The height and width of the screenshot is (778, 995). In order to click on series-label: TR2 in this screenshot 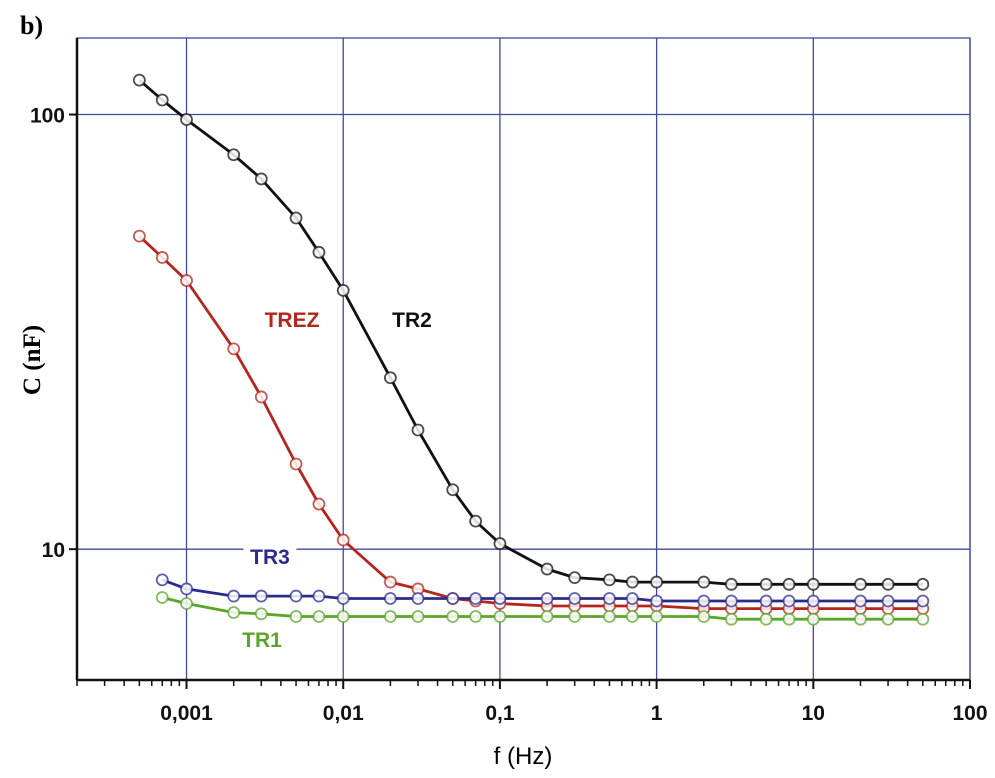, I will do `click(412, 320)`.